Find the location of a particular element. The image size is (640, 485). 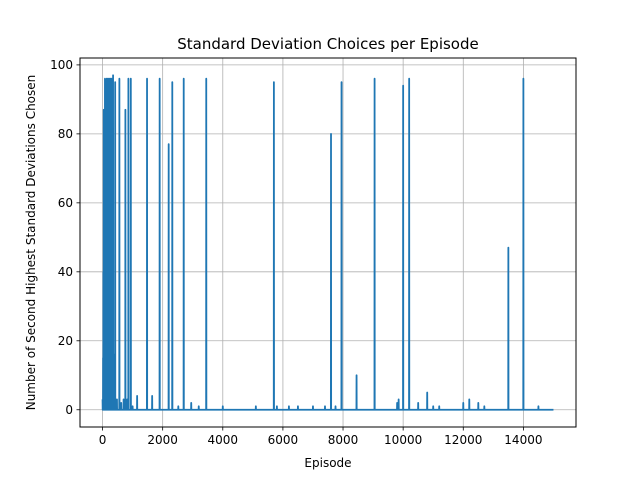

y-tick-label: 80 is located at coordinates (65, 134).